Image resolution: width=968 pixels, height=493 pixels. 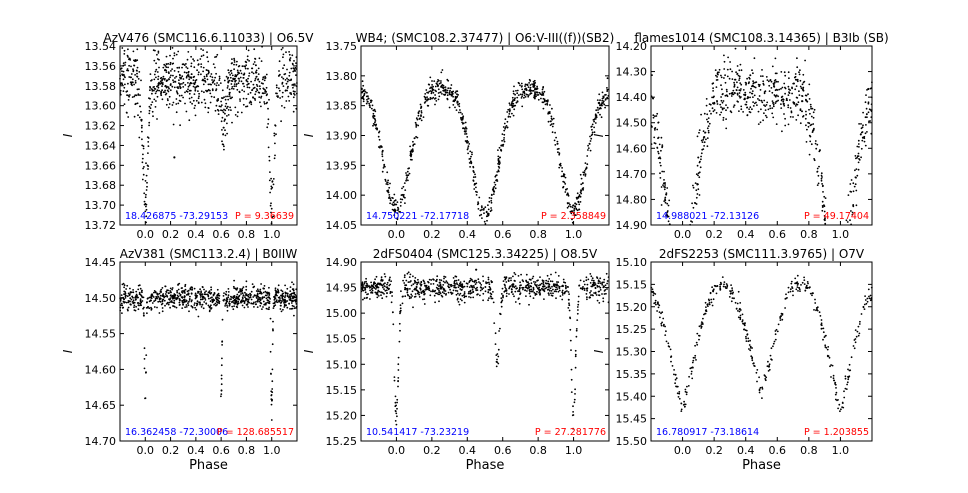 I want to click on x-tick-label: 0.6, so click(x=503, y=450).